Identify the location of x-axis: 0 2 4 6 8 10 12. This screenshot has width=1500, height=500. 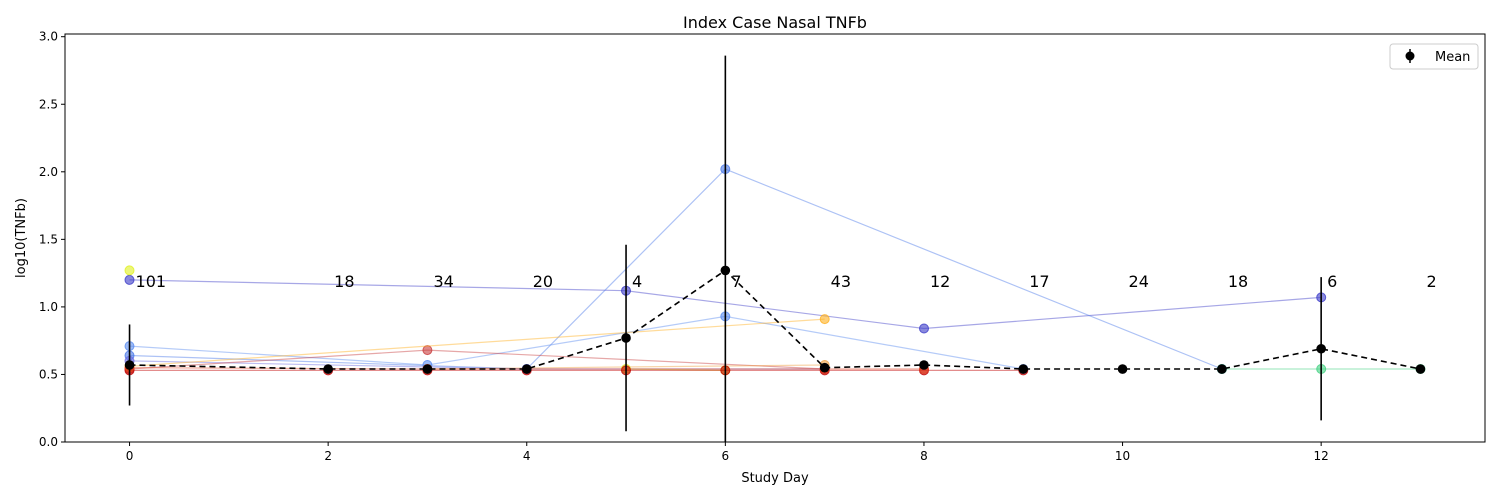
(727, 452).